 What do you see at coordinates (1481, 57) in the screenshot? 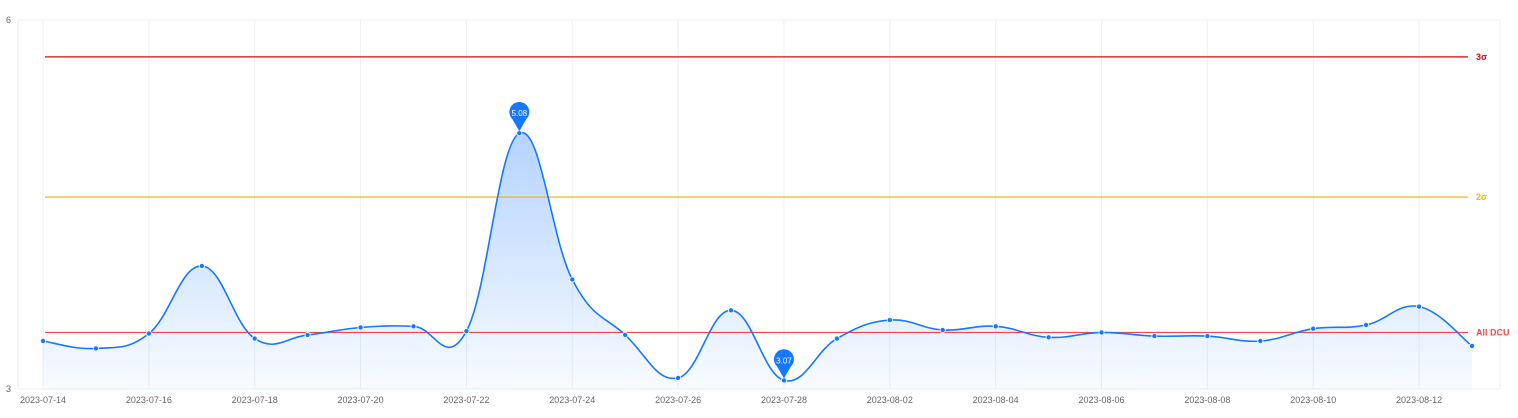
I see `reference-line-label: 3σ` at bounding box center [1481, 57].